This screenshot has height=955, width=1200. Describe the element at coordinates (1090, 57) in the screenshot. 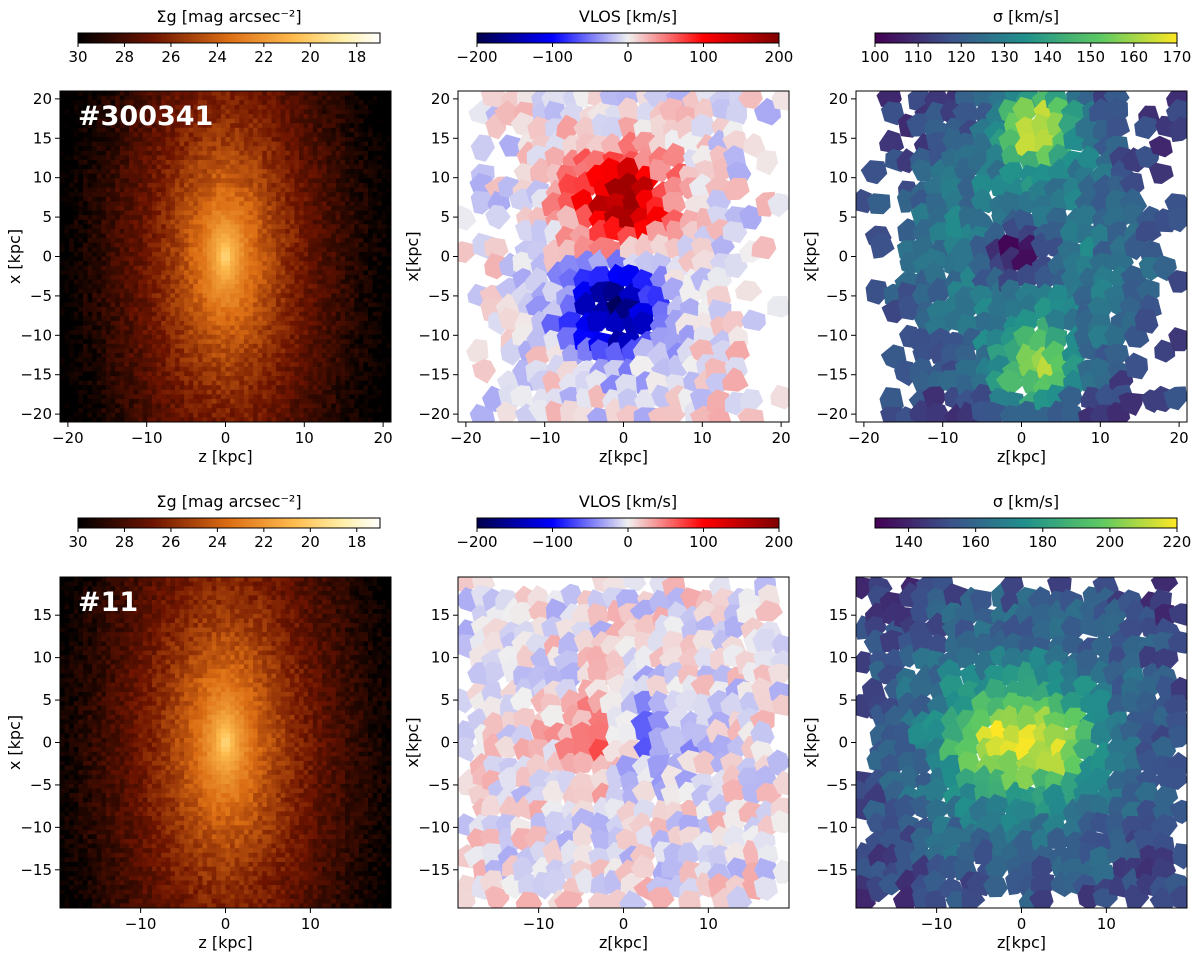

I see `colorbar-tick-label: 150` at that location.